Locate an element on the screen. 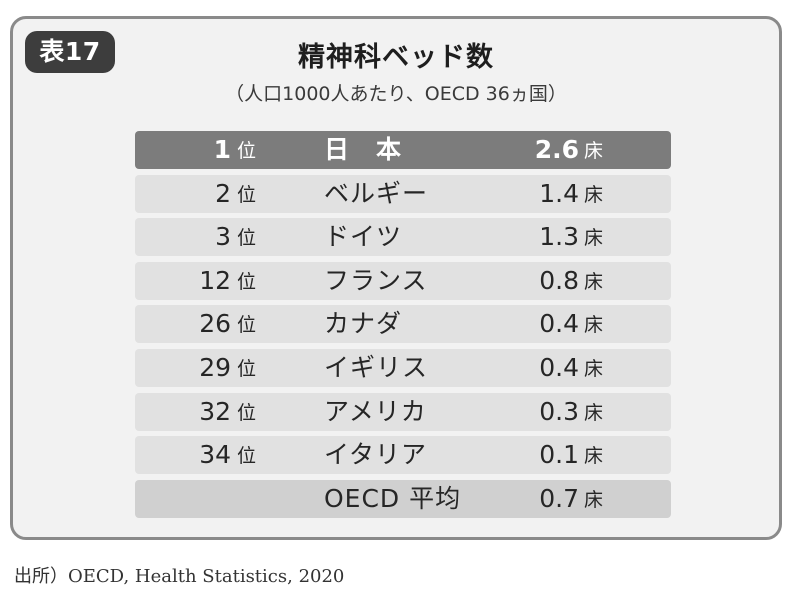 The height and width of the screenshot is (597, 800). table-row: 32 位 アメリカ 0.3 床 is located at coordinates (403, 411).